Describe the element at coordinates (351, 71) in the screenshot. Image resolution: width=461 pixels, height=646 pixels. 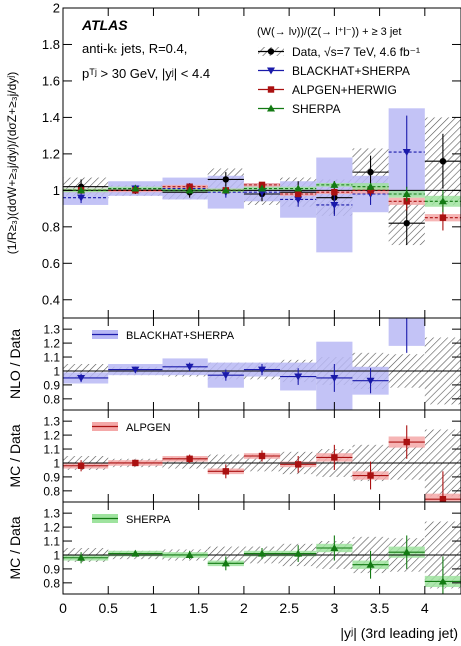
I see `legend-label-0-1: BLACKHAT+SHERPA` at that location.